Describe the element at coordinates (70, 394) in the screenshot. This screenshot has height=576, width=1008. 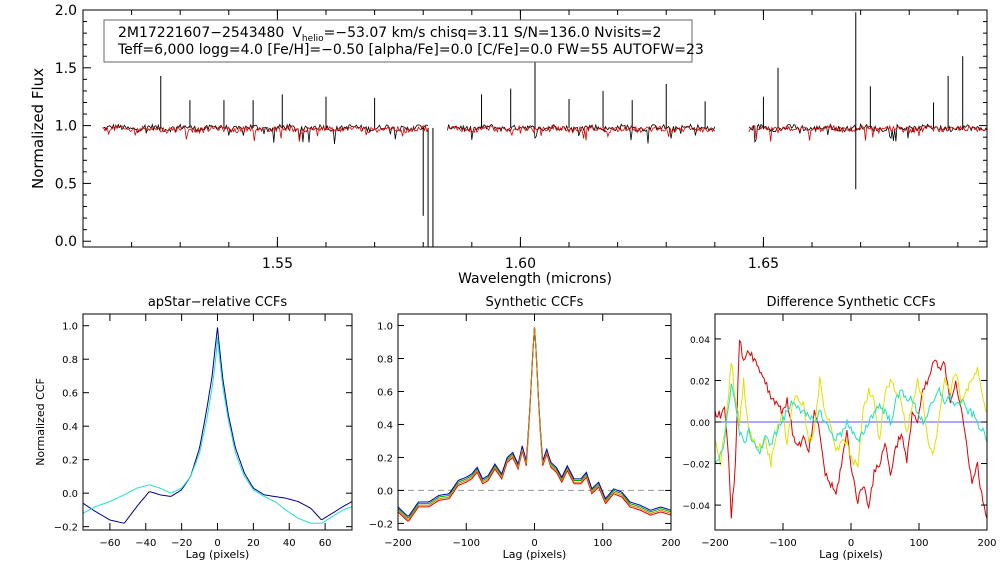
I see `apstar-ccf-ytick-label: 0.6` at that location.